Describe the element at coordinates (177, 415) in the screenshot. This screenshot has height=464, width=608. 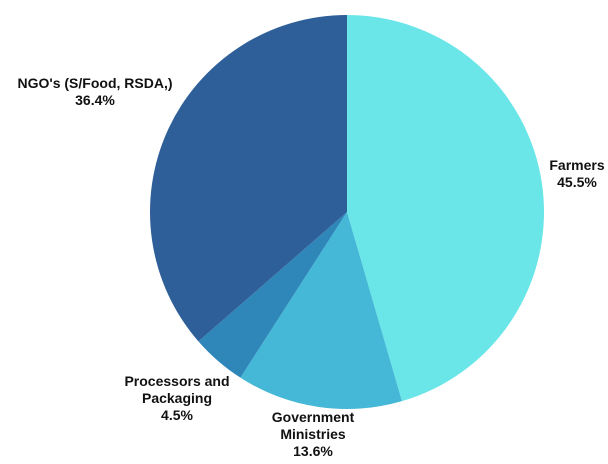
I see `slice-value-label: 4.5%` at that location.